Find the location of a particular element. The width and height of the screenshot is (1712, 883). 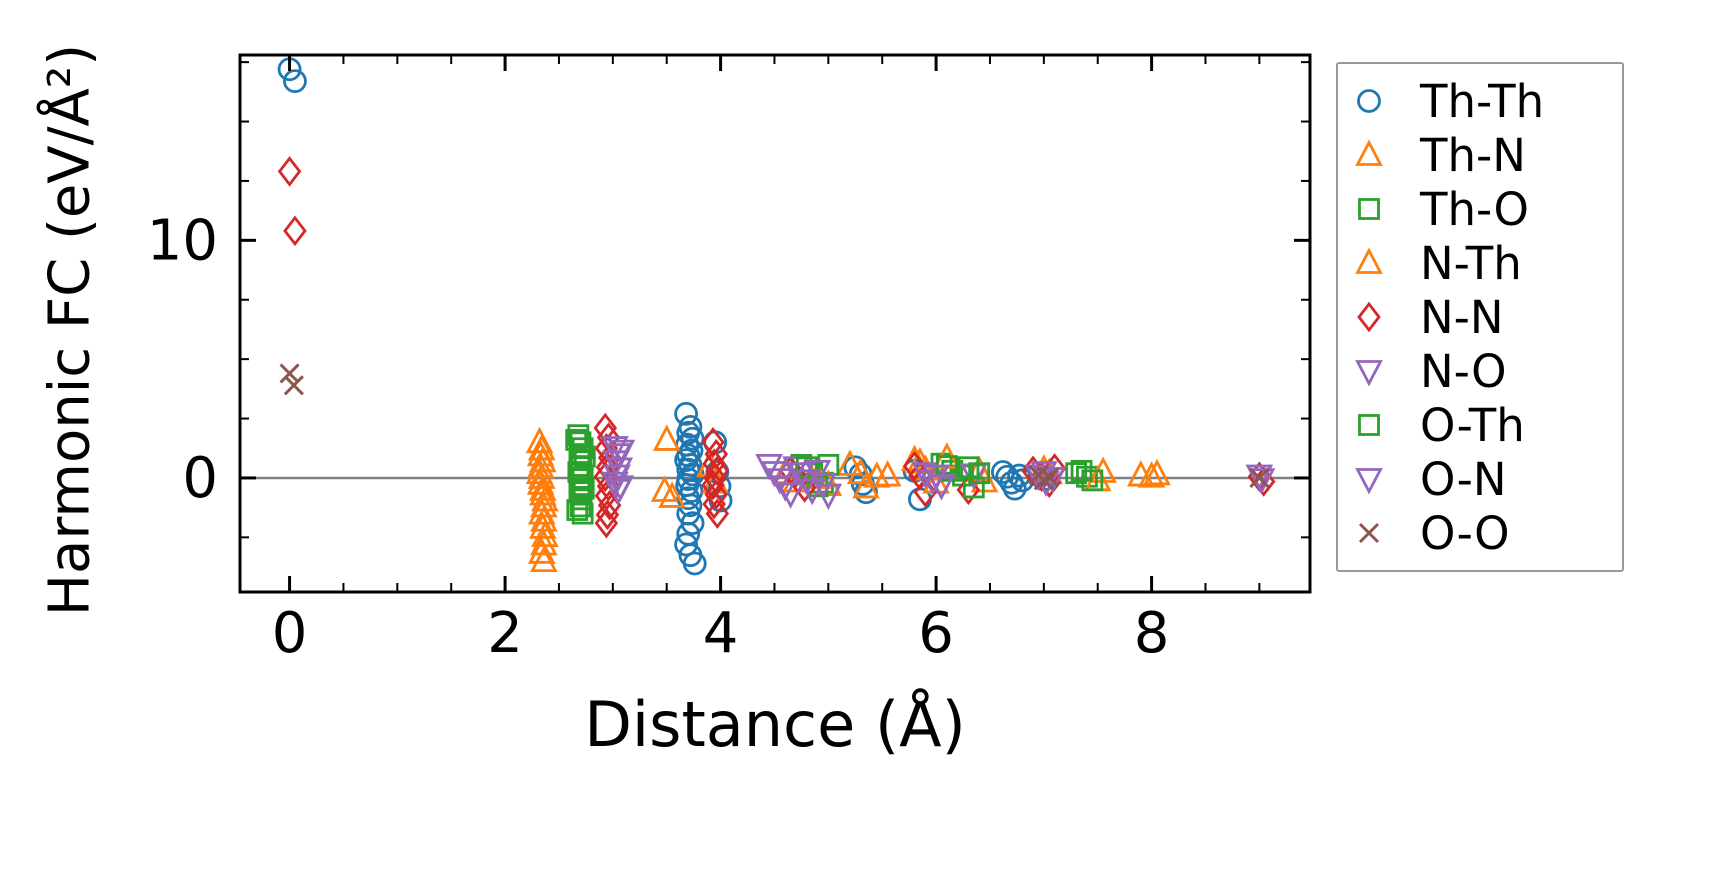

legend-label: O-O is located at coordinates (1465, 533).